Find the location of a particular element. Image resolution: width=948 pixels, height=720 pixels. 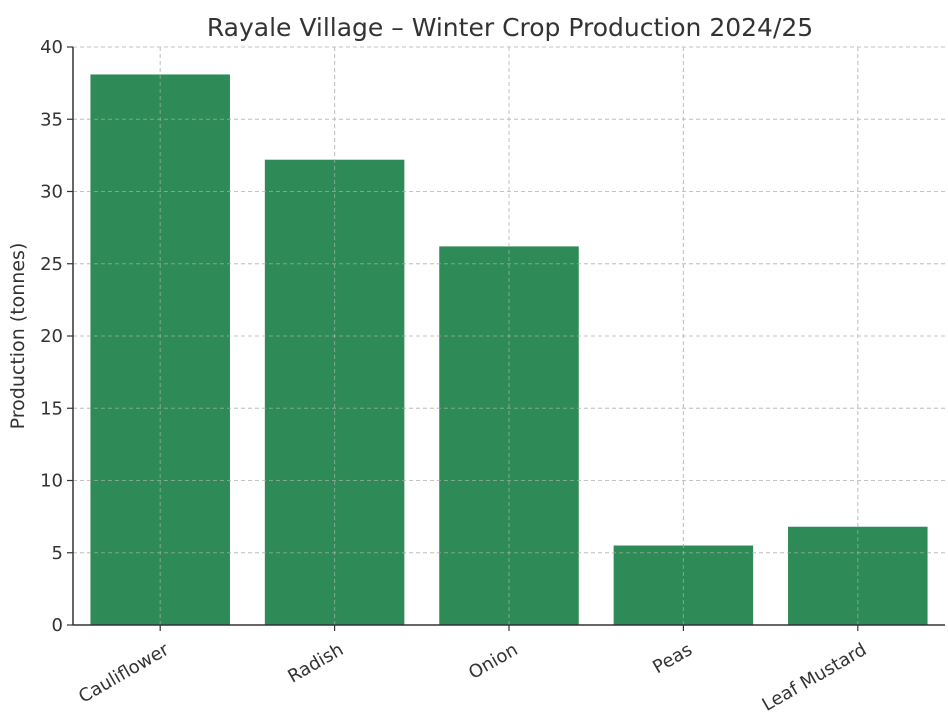

x-tick-label: Onion is located at coordinates (493, 661).